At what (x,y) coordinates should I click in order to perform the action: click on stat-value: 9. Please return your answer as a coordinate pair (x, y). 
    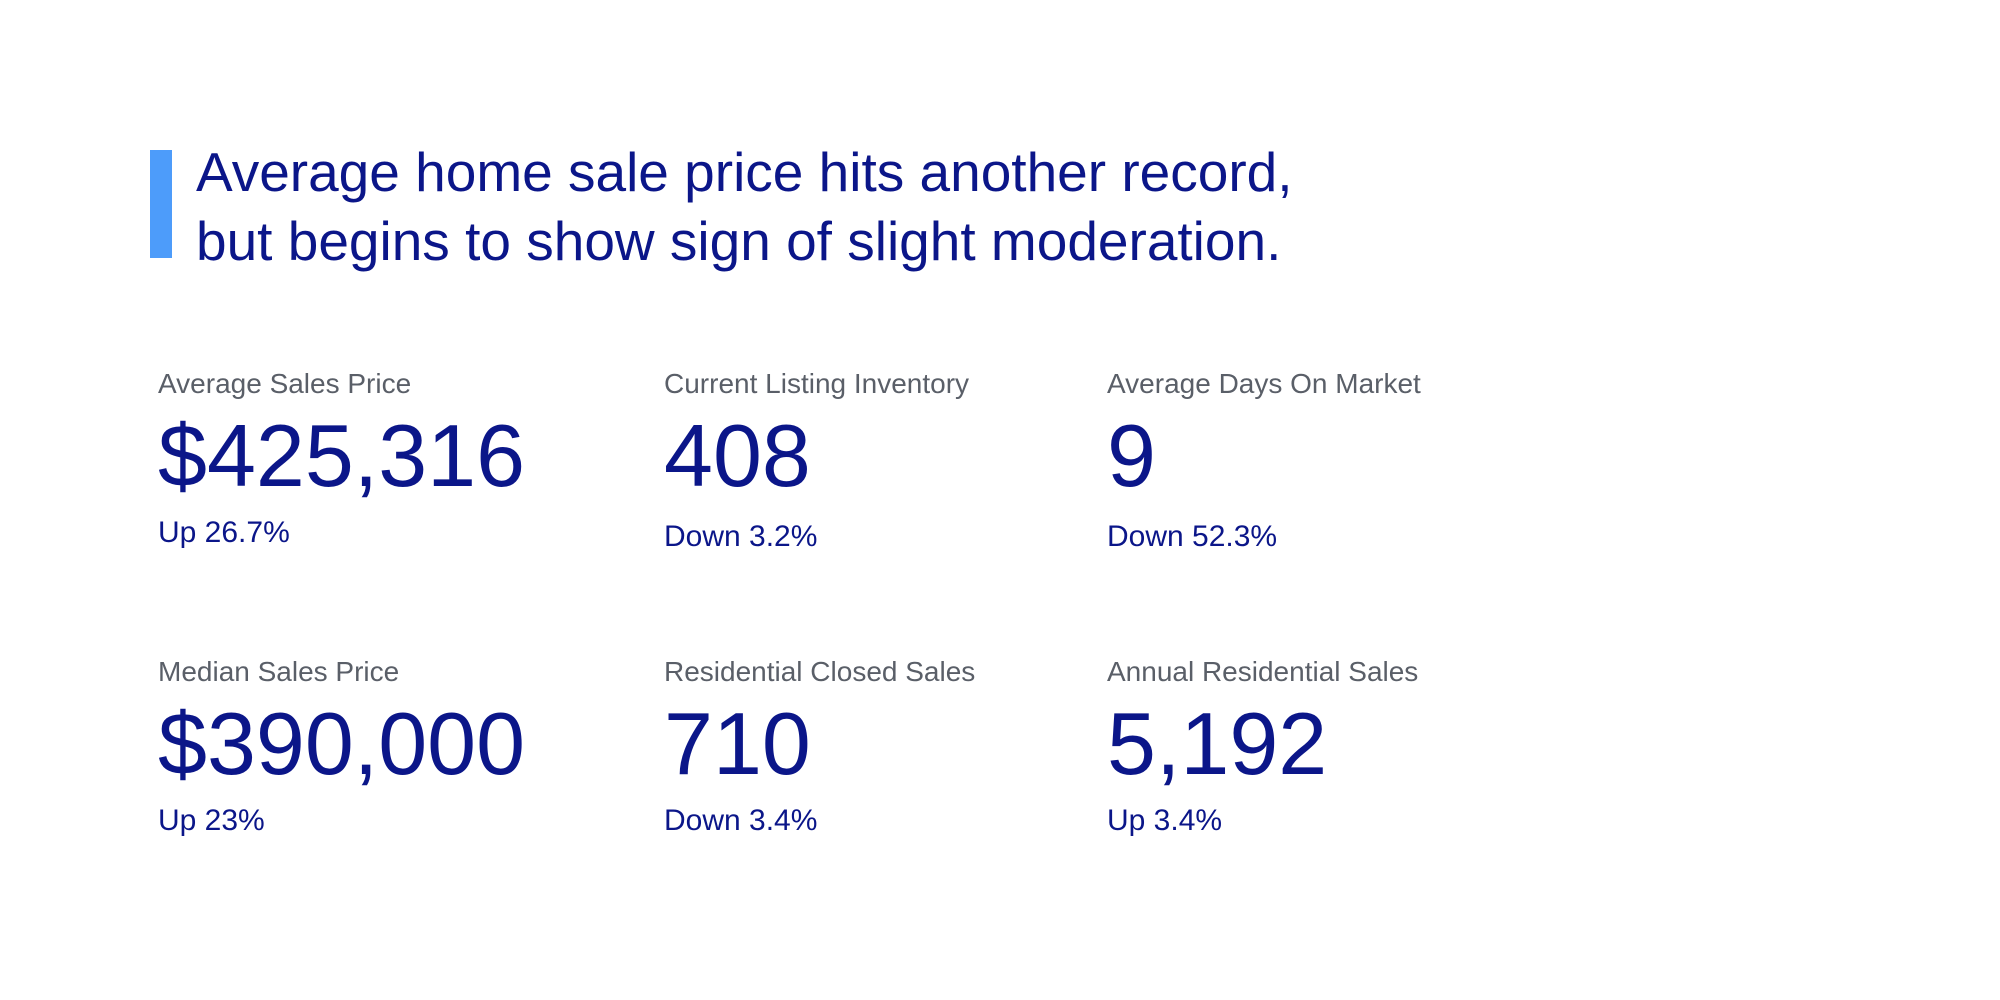
    Looking at the image, I should click on (1131, 455).